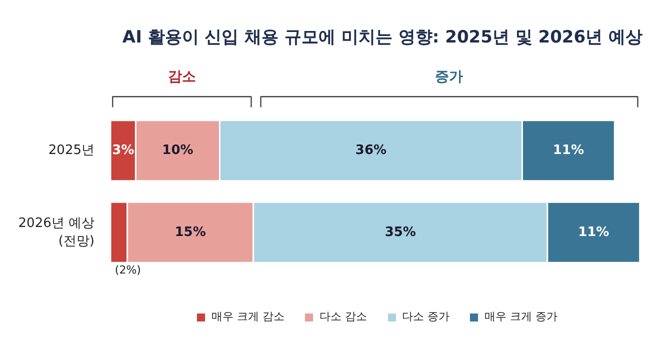  I want to click on y-tick-label: 2026년 예상 (전망), so click(56, 232).